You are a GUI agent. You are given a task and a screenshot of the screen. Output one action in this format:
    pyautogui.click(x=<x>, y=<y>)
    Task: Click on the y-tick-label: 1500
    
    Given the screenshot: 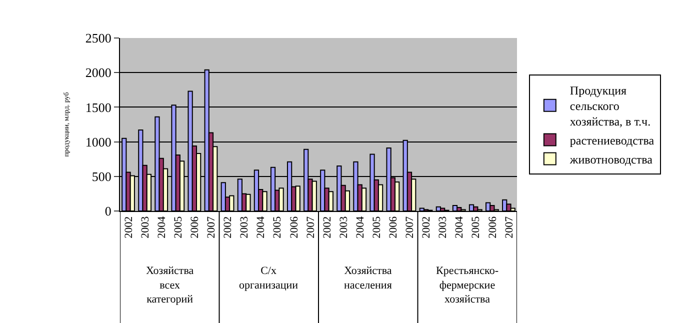 What is the action you would take?
    pyautogui.click(x=98, y=107)
    